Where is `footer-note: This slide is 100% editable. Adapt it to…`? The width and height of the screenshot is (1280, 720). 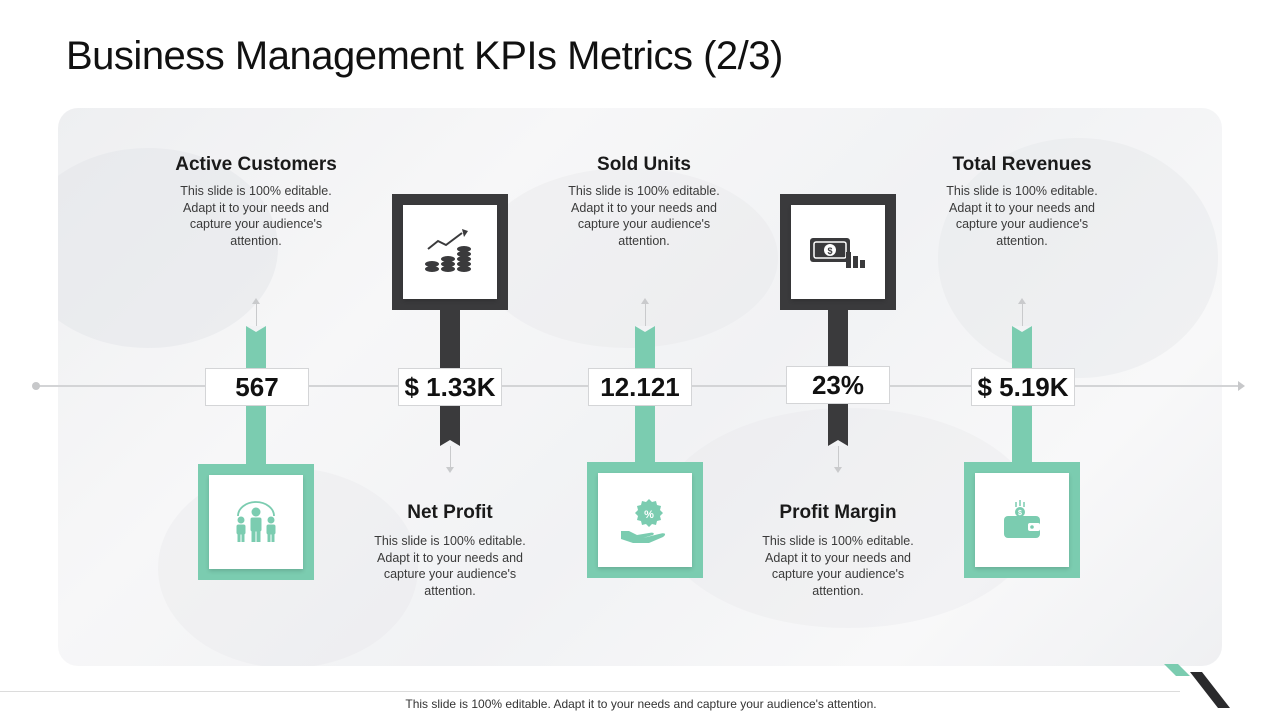 footer-note: This slide is 100% editable. Adapt it to… is located at coordinates (641, 704).